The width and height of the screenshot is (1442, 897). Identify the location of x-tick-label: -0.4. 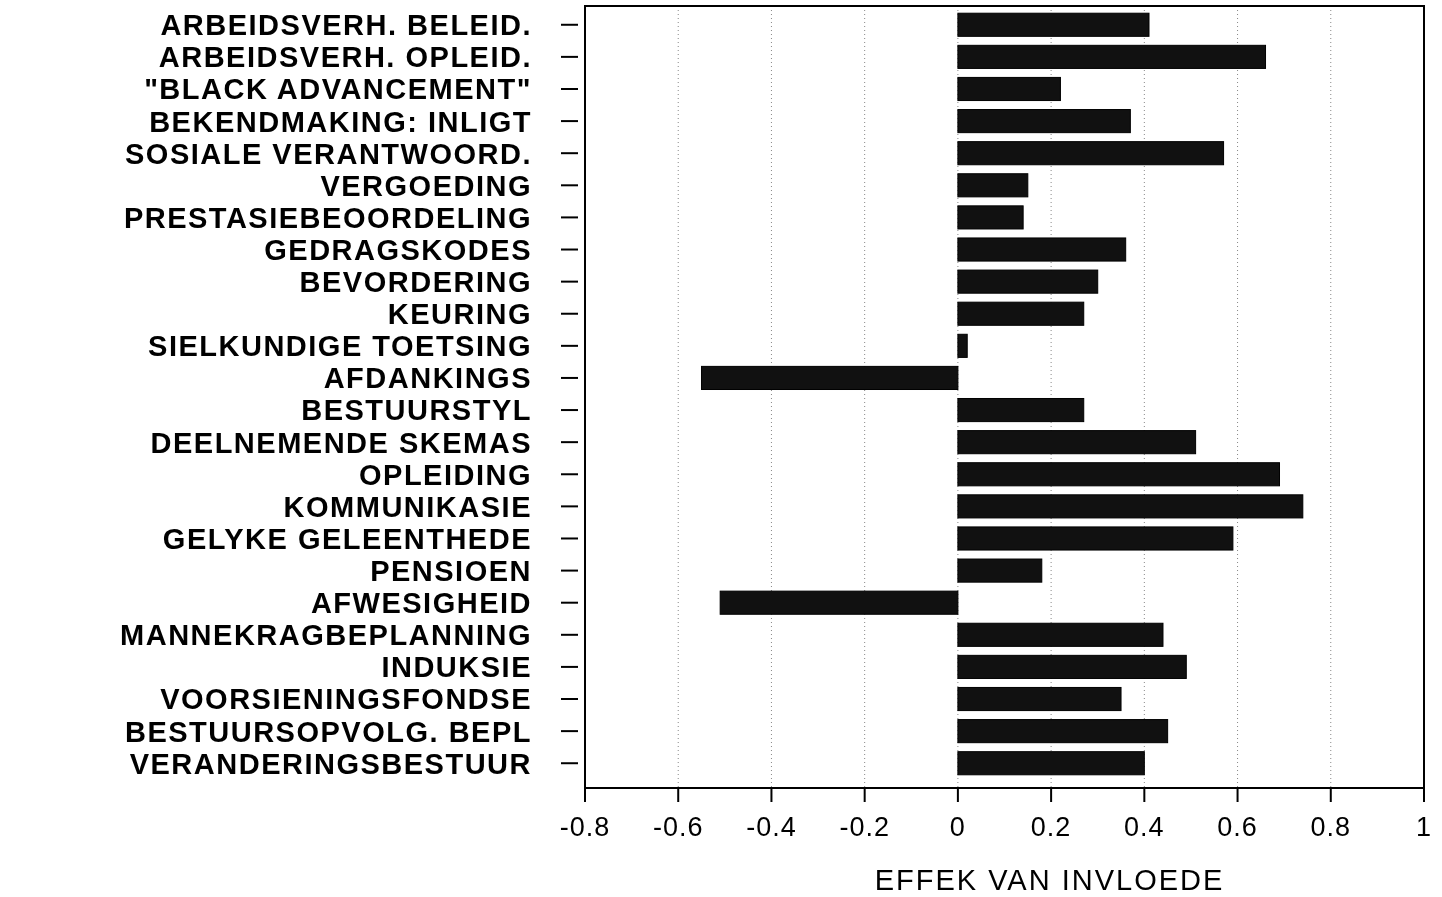
(771, 827).